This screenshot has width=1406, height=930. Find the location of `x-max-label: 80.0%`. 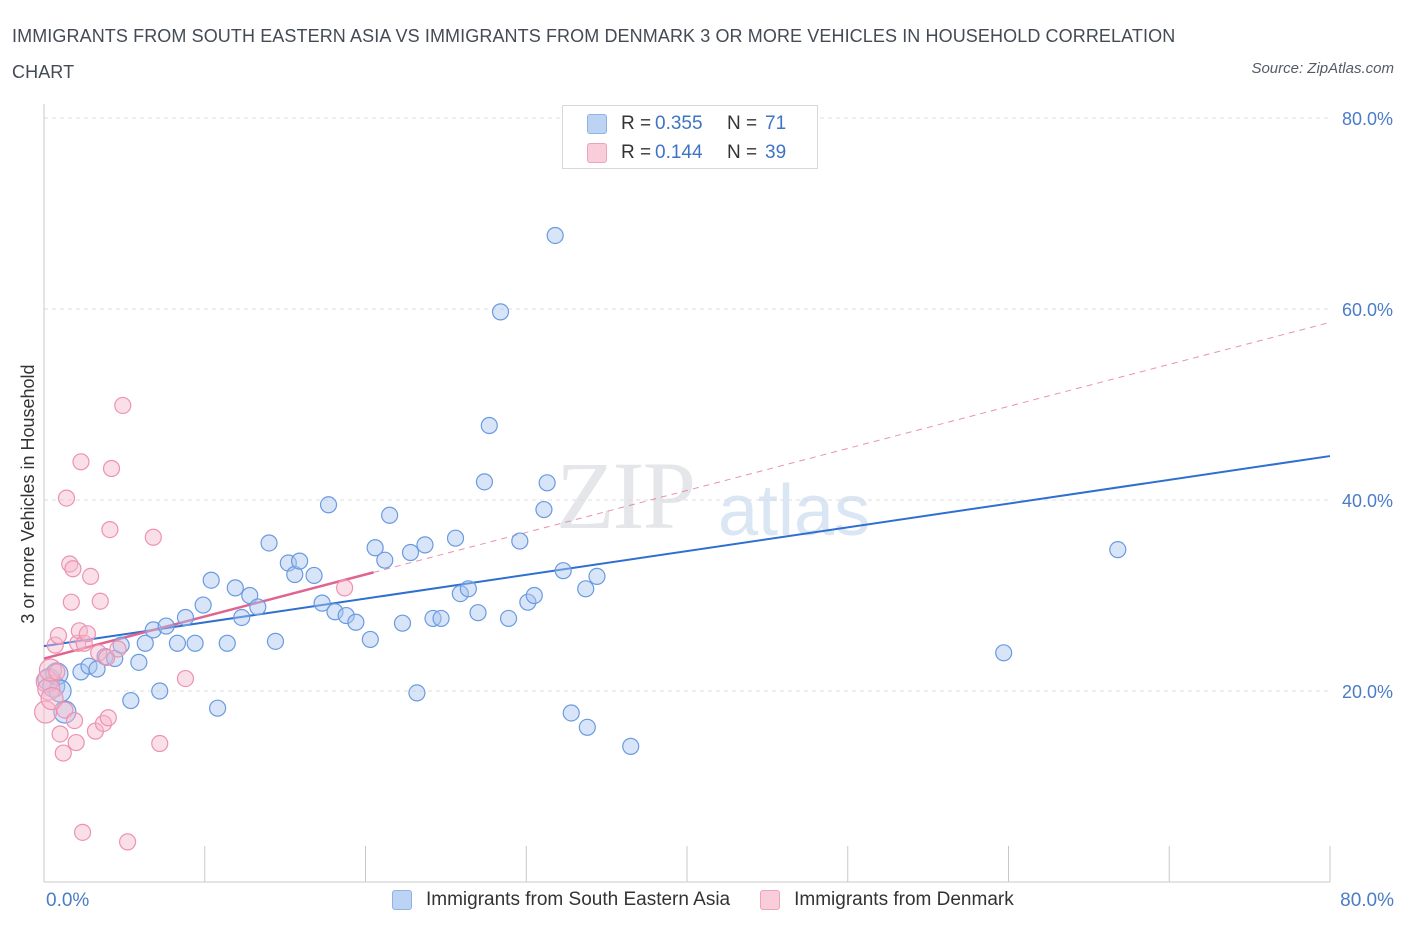

x-max-label: 80.0% is located at coordinates (1367, 900).